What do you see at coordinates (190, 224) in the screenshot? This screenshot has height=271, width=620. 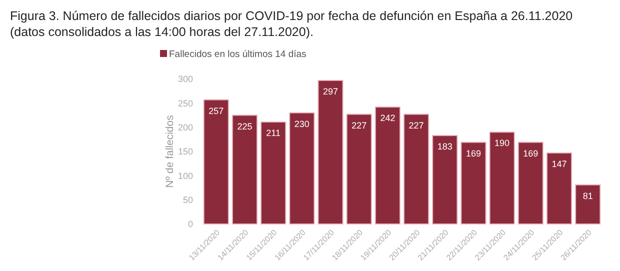 I see `y-tick-label: 0` at bounding box center [190, 224].